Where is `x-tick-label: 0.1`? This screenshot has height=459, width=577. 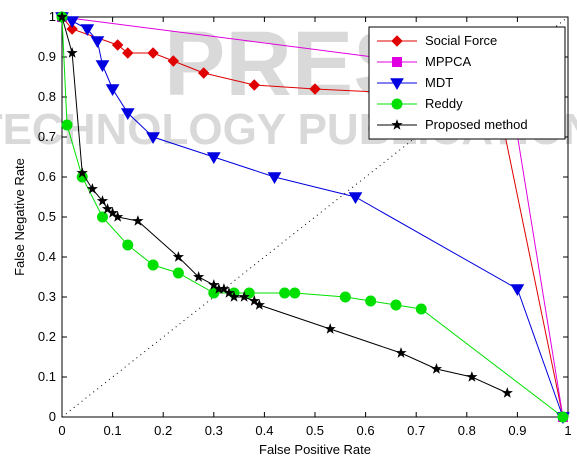
x-tick-label: 0.1 is located at coordinates (113, 430).